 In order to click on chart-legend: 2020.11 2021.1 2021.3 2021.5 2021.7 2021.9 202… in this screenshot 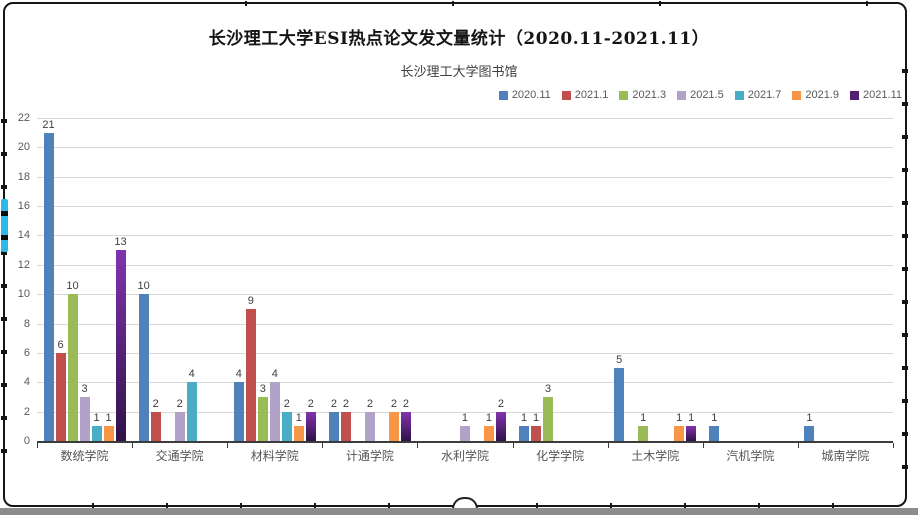, I will do `click(700, 95)`.